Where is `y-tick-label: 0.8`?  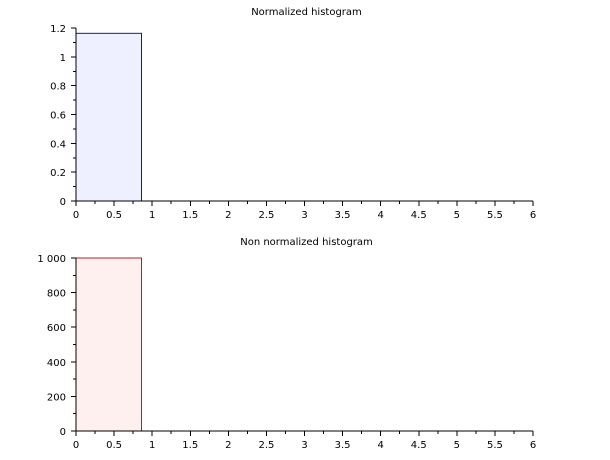 y-tick-label: 0.8 is located at coordinates (58, 87).